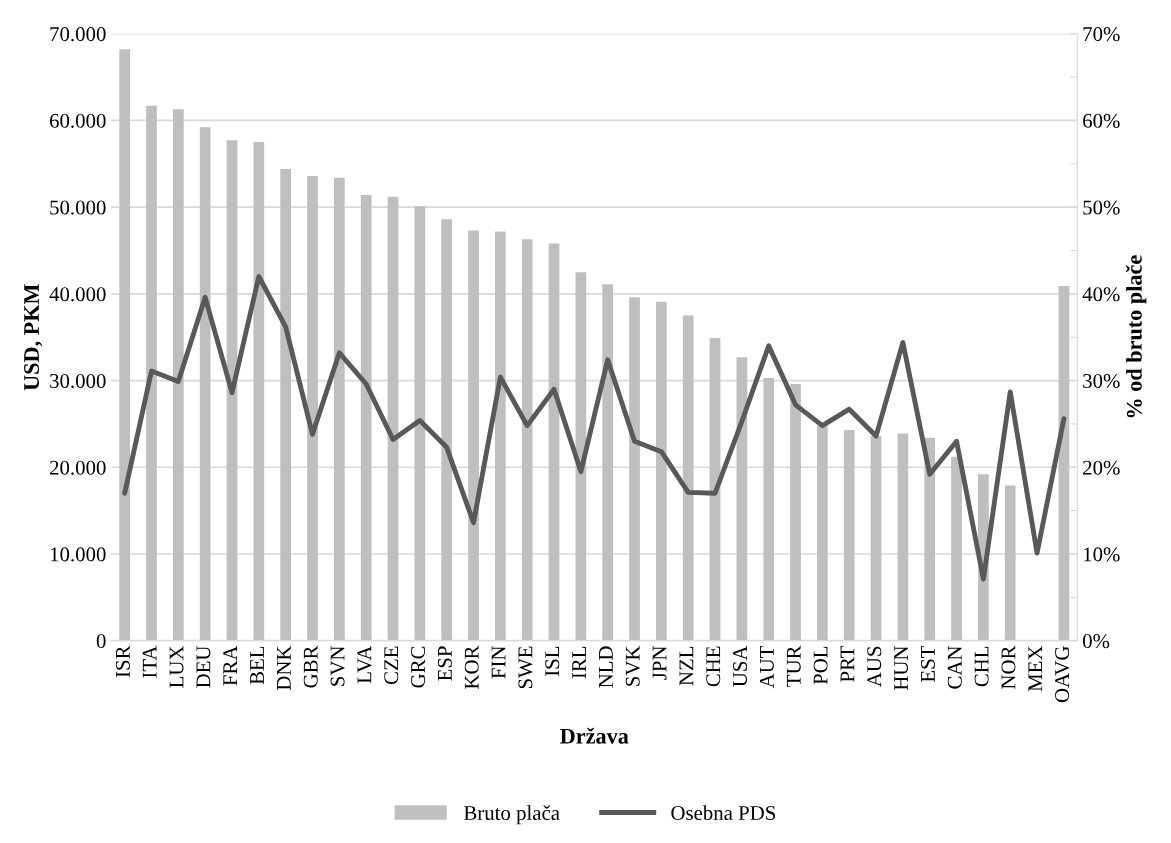  Describe the element at coordinates (1096, 641) in the screenshot. I see `y2-tick-label: 0%` at that location.